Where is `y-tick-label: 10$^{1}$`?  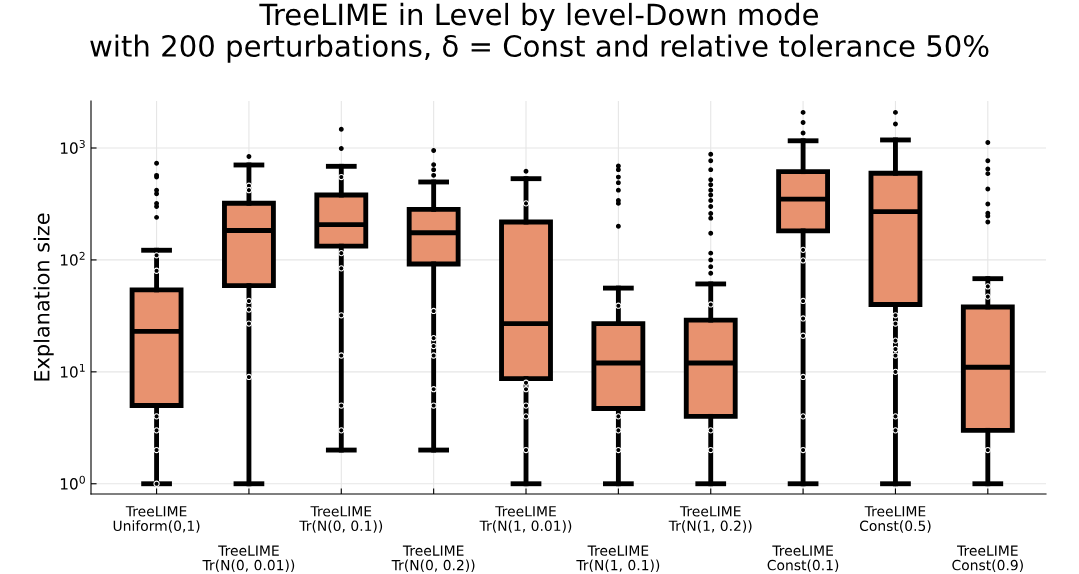
y-tick-label: 10$^{1}$ is located at coordinates (72, 370).